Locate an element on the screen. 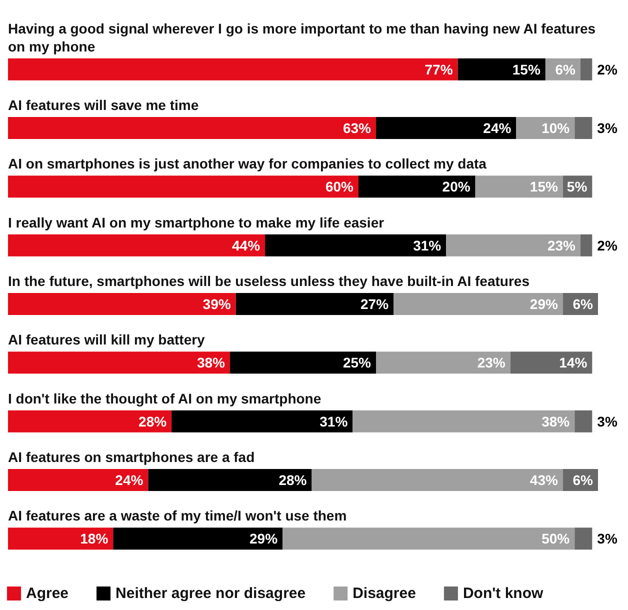  data-label: 20% is located at coordinates (456, 186).